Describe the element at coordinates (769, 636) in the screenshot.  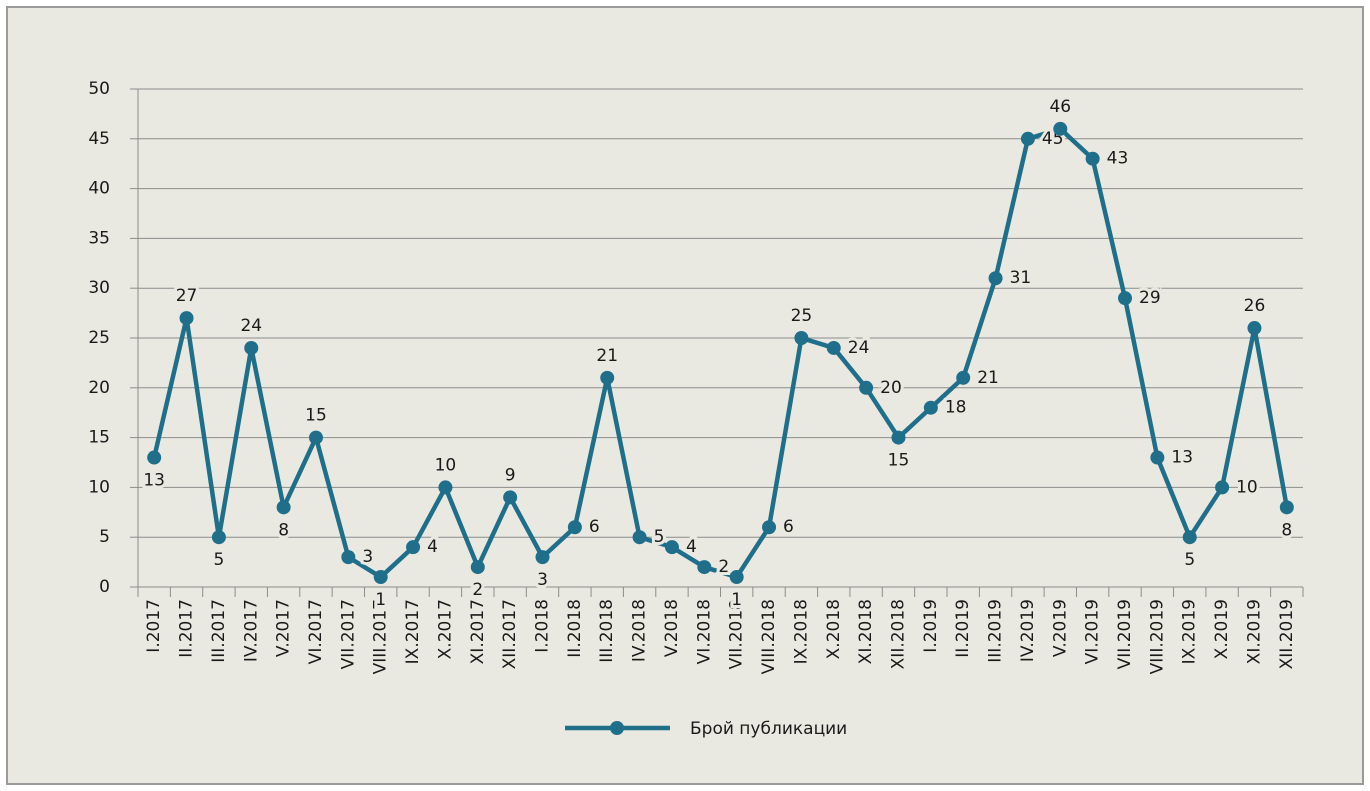
I see `x-tick-label: VIII.2018` at that location.